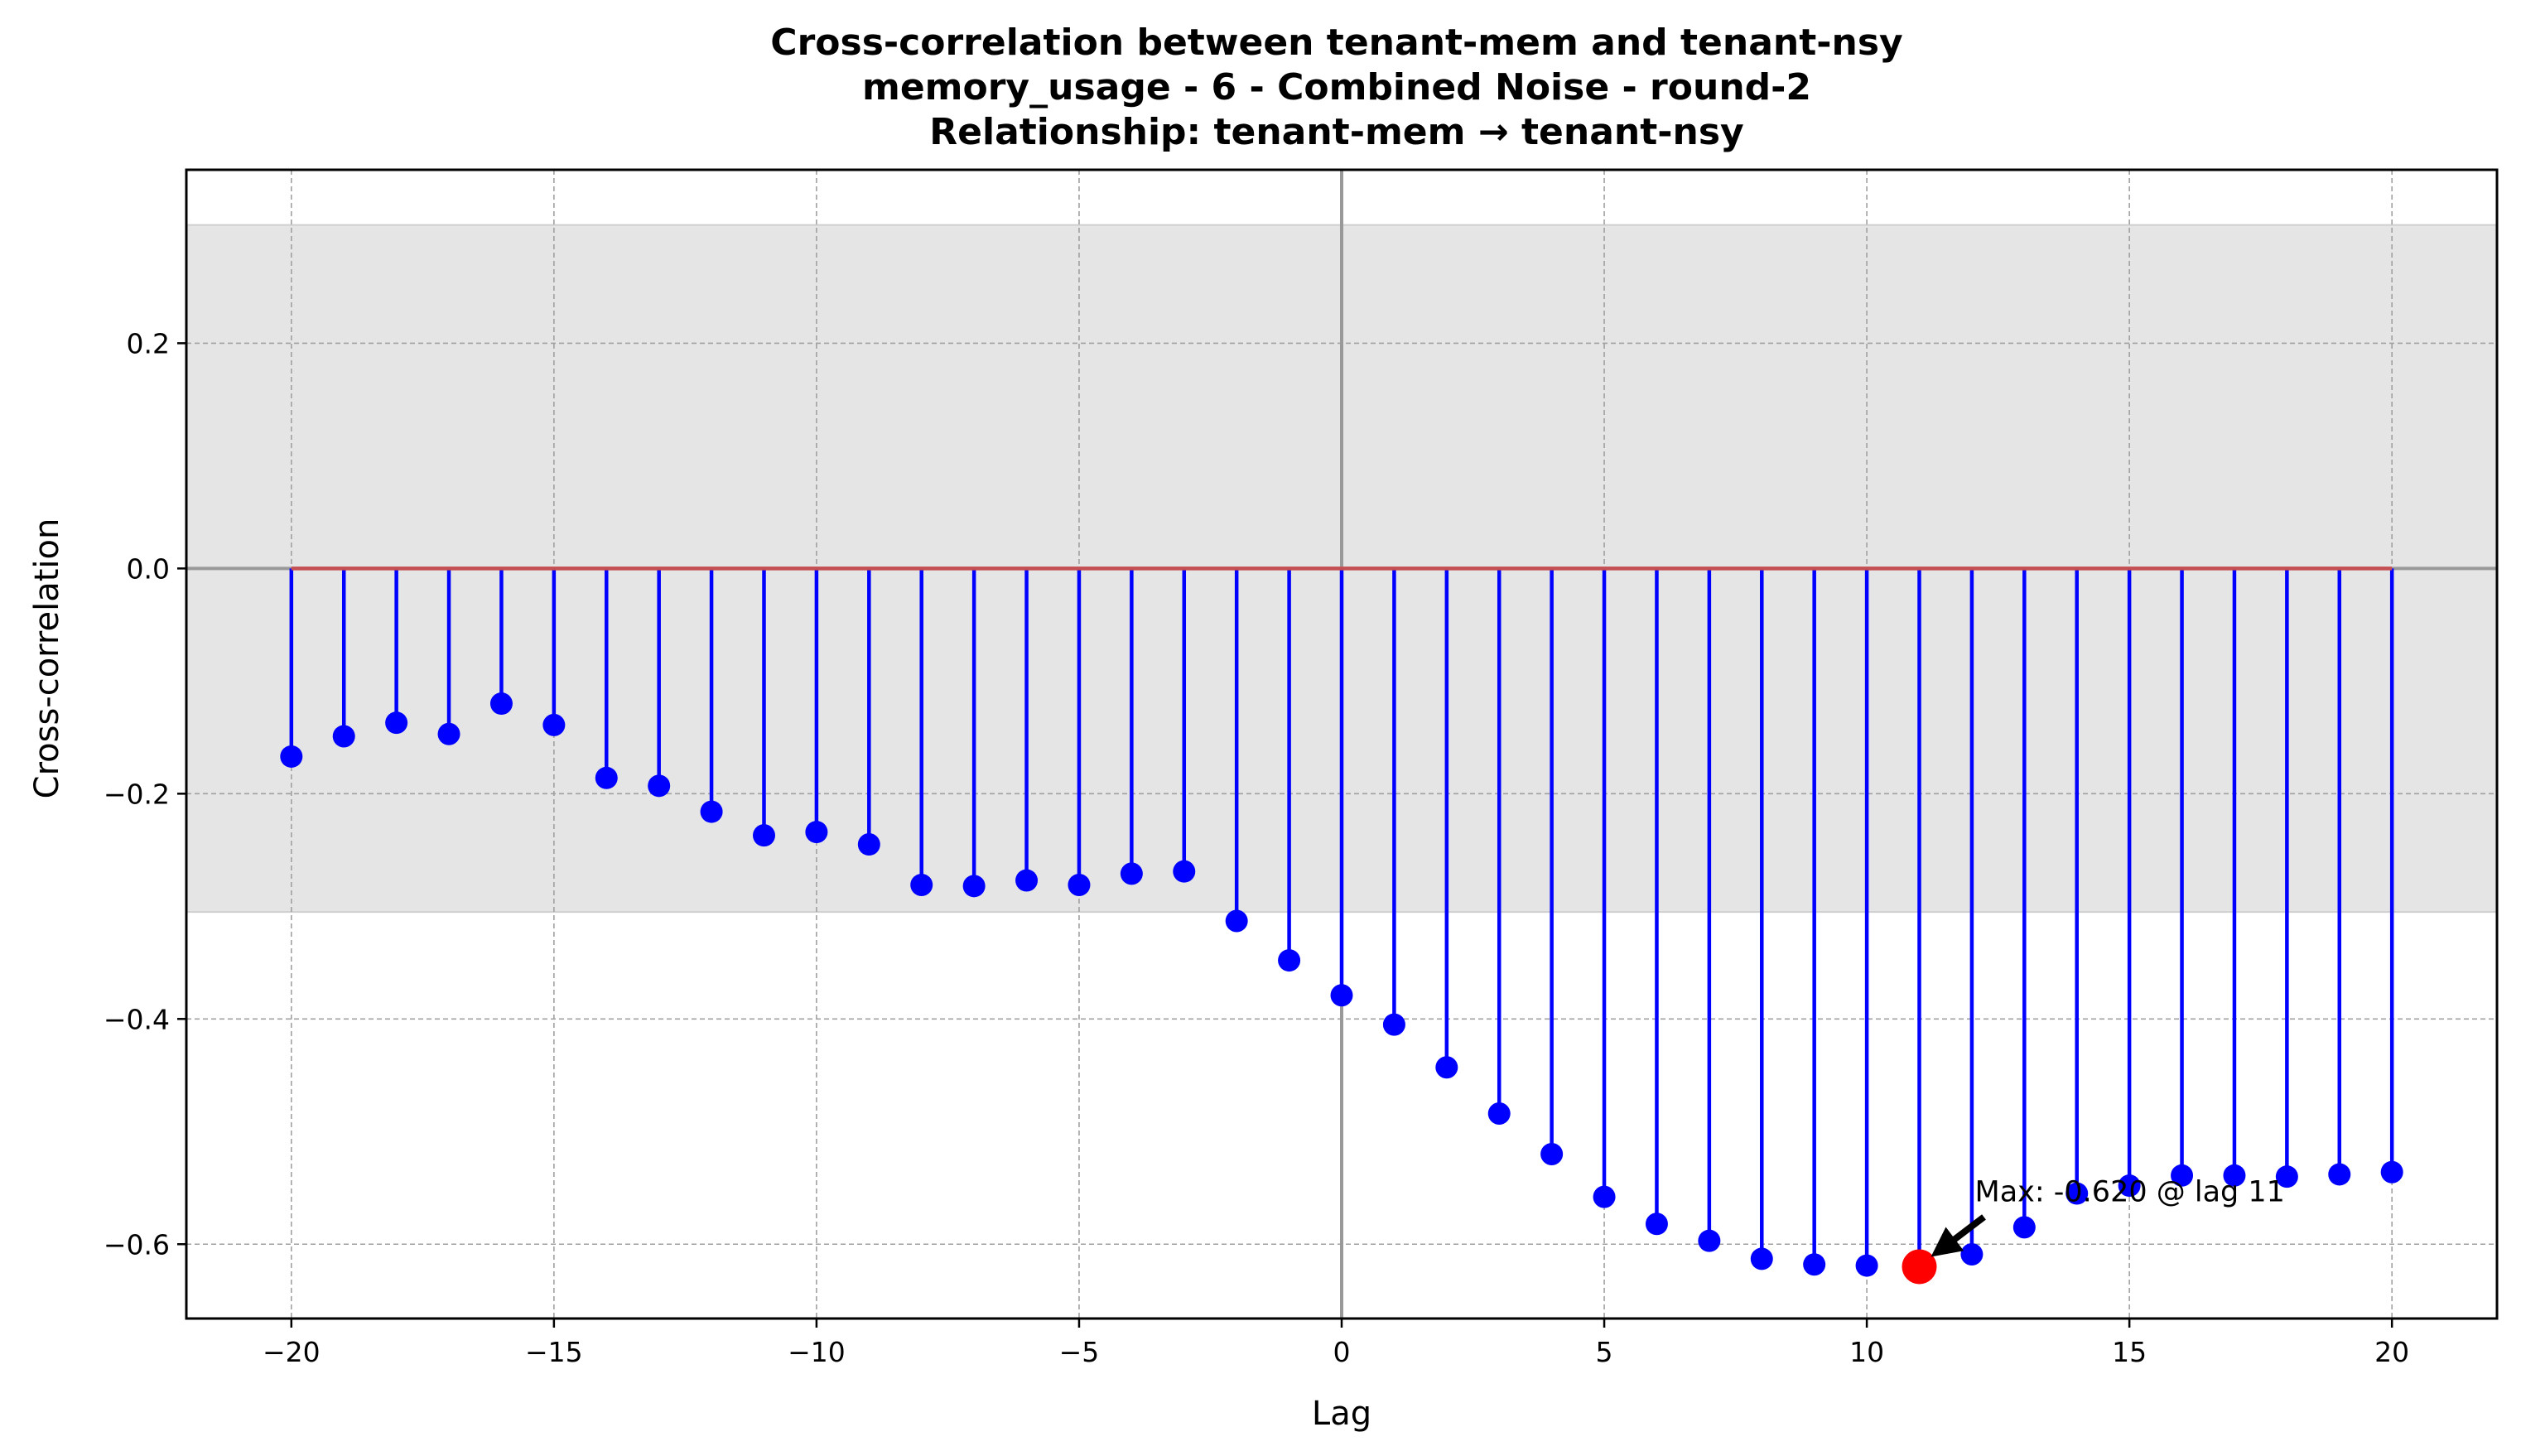  Describe the element at coordinates (148, 343) in the screenshot. I see `y-tick-label: 0.2` at that location.